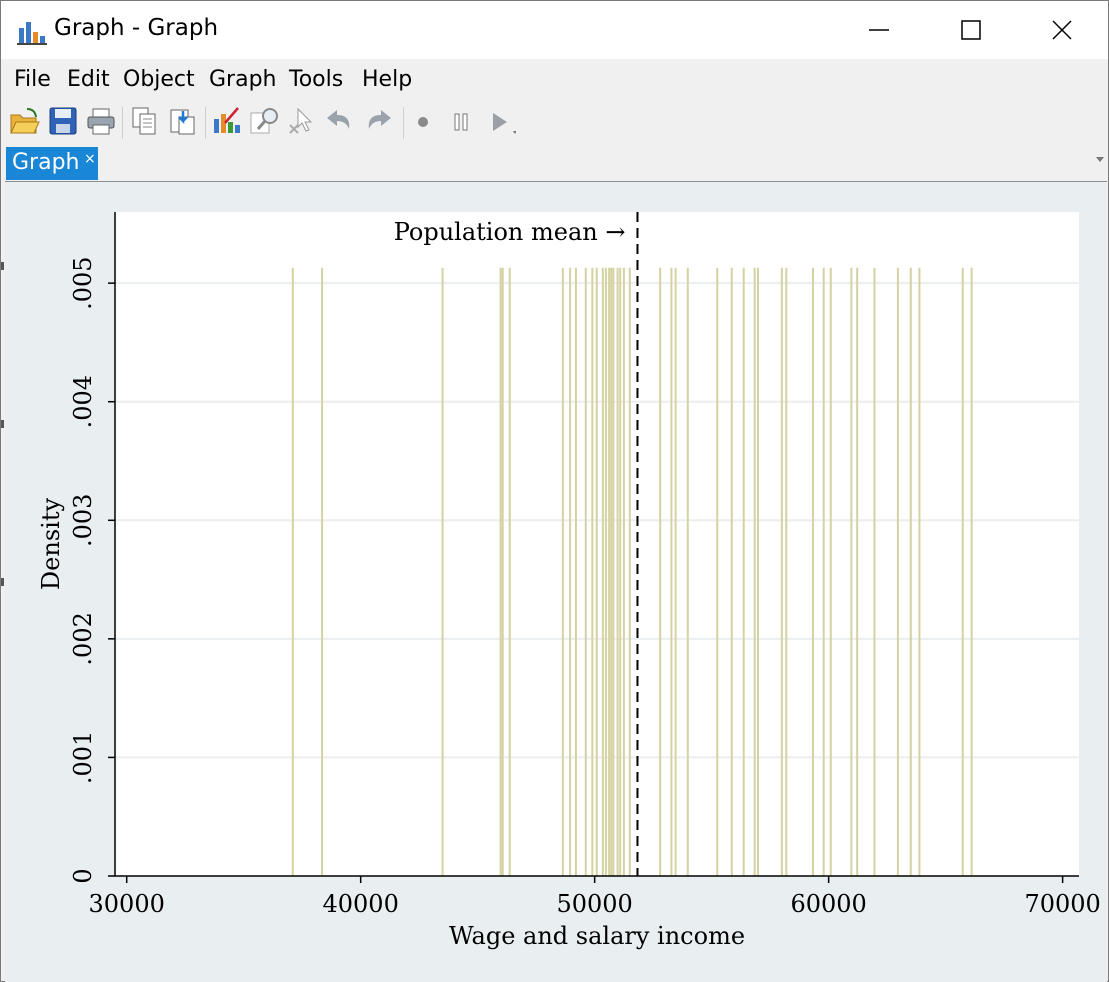 The height and width of the screenshot is (982, 1109). I want to click on close-icon, so click(1062, 30).